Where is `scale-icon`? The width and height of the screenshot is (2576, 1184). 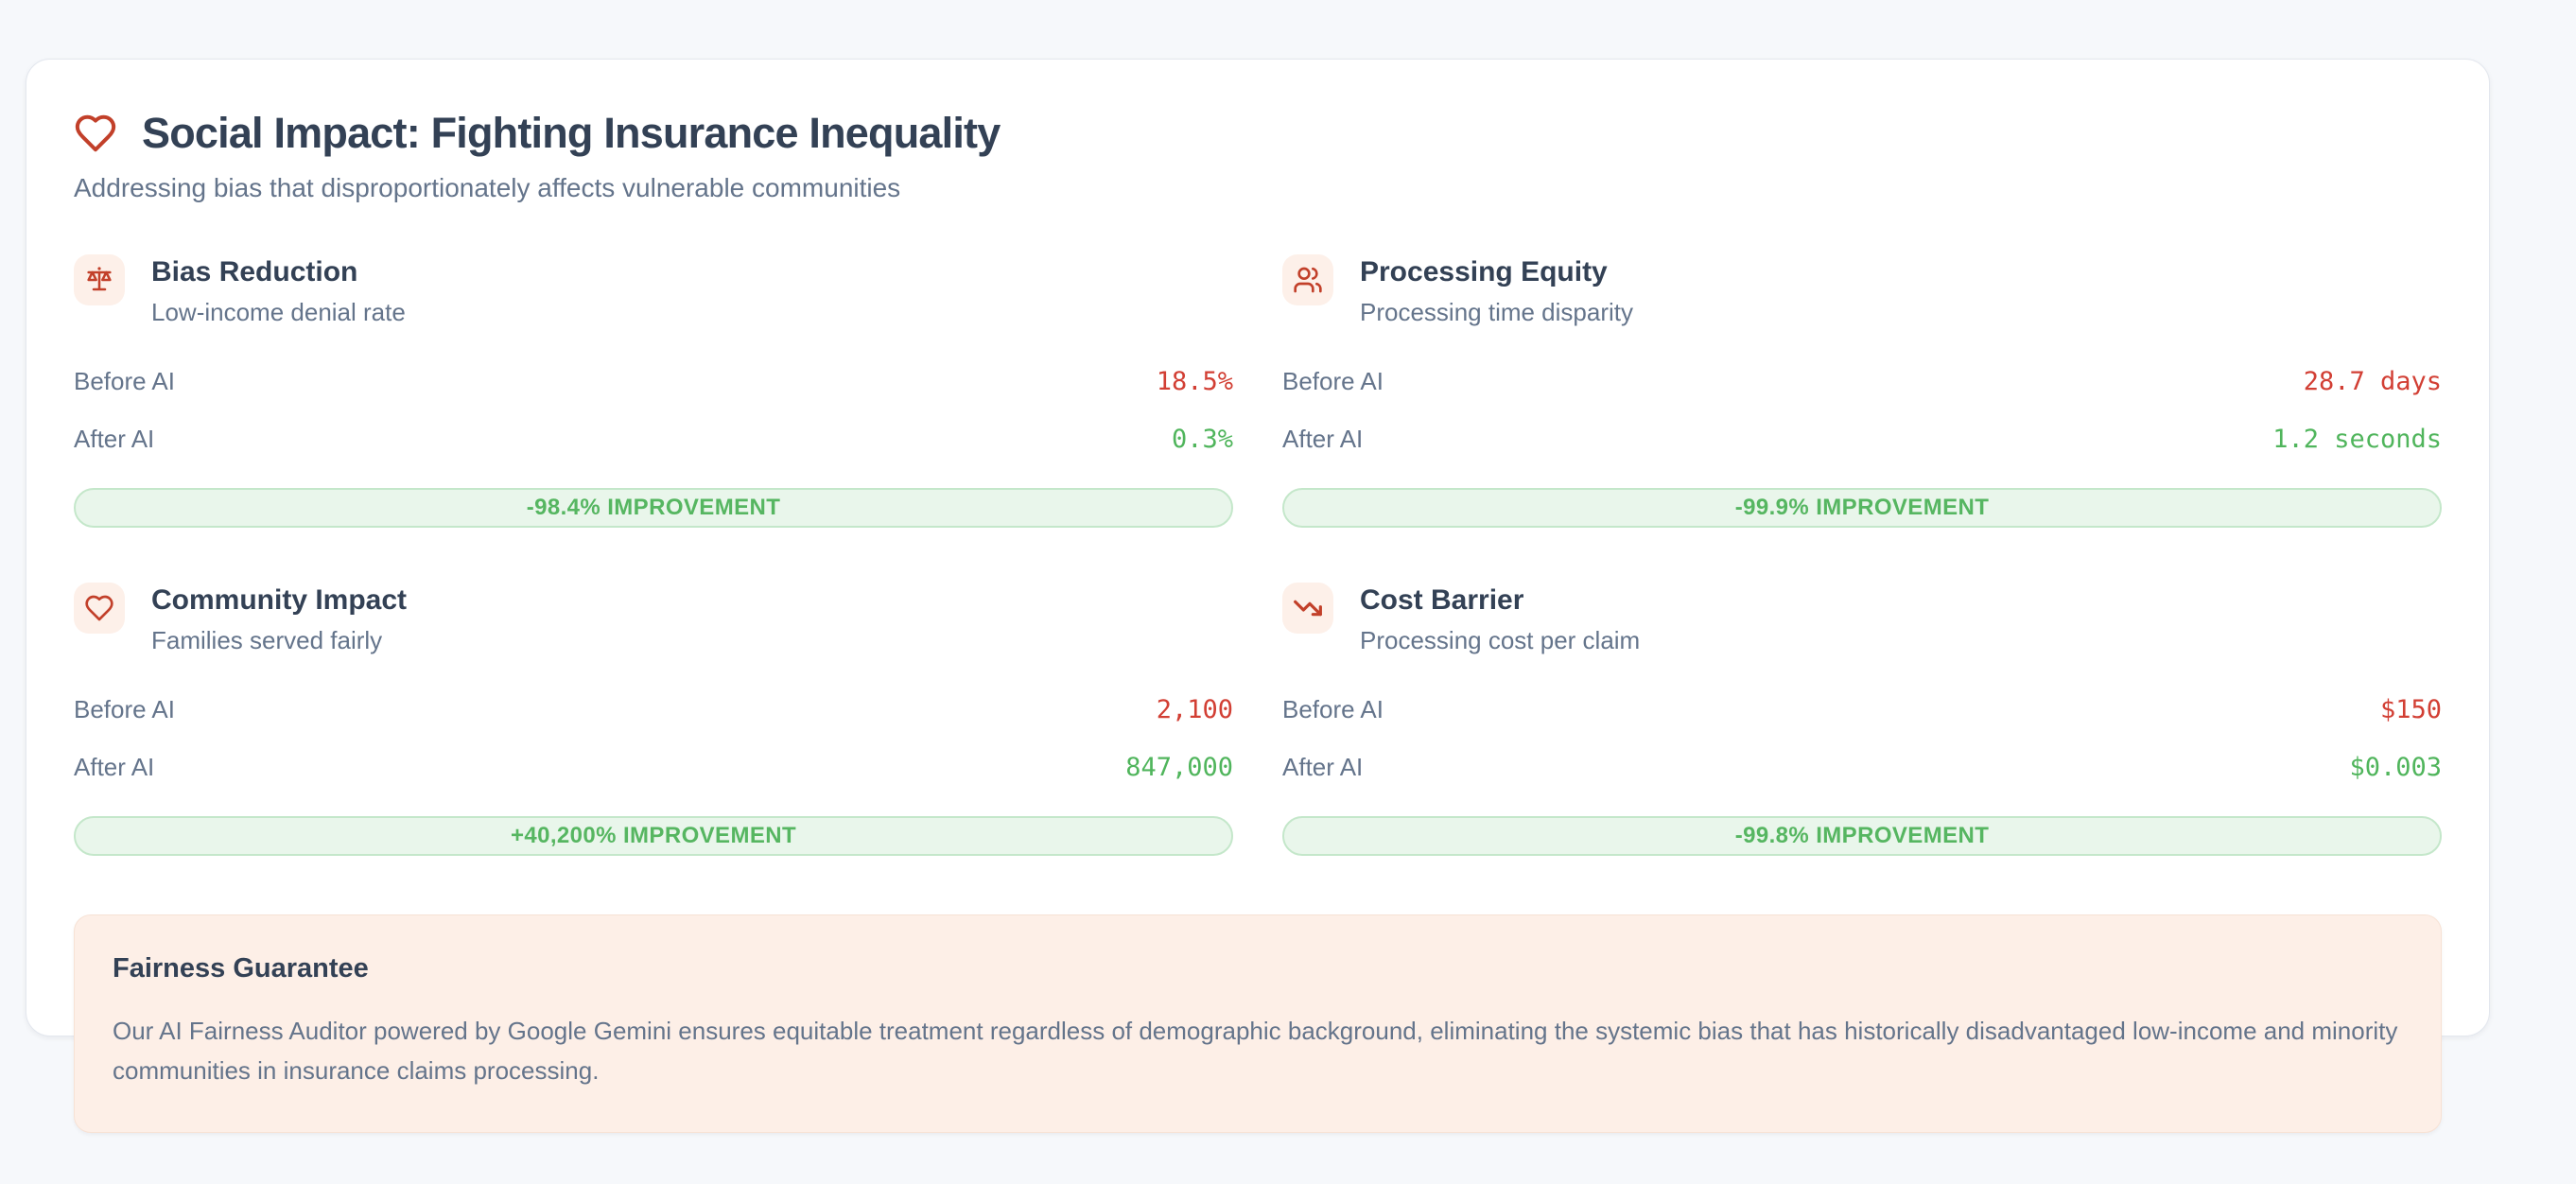 scale-icon is located at coordinates (99, 279).